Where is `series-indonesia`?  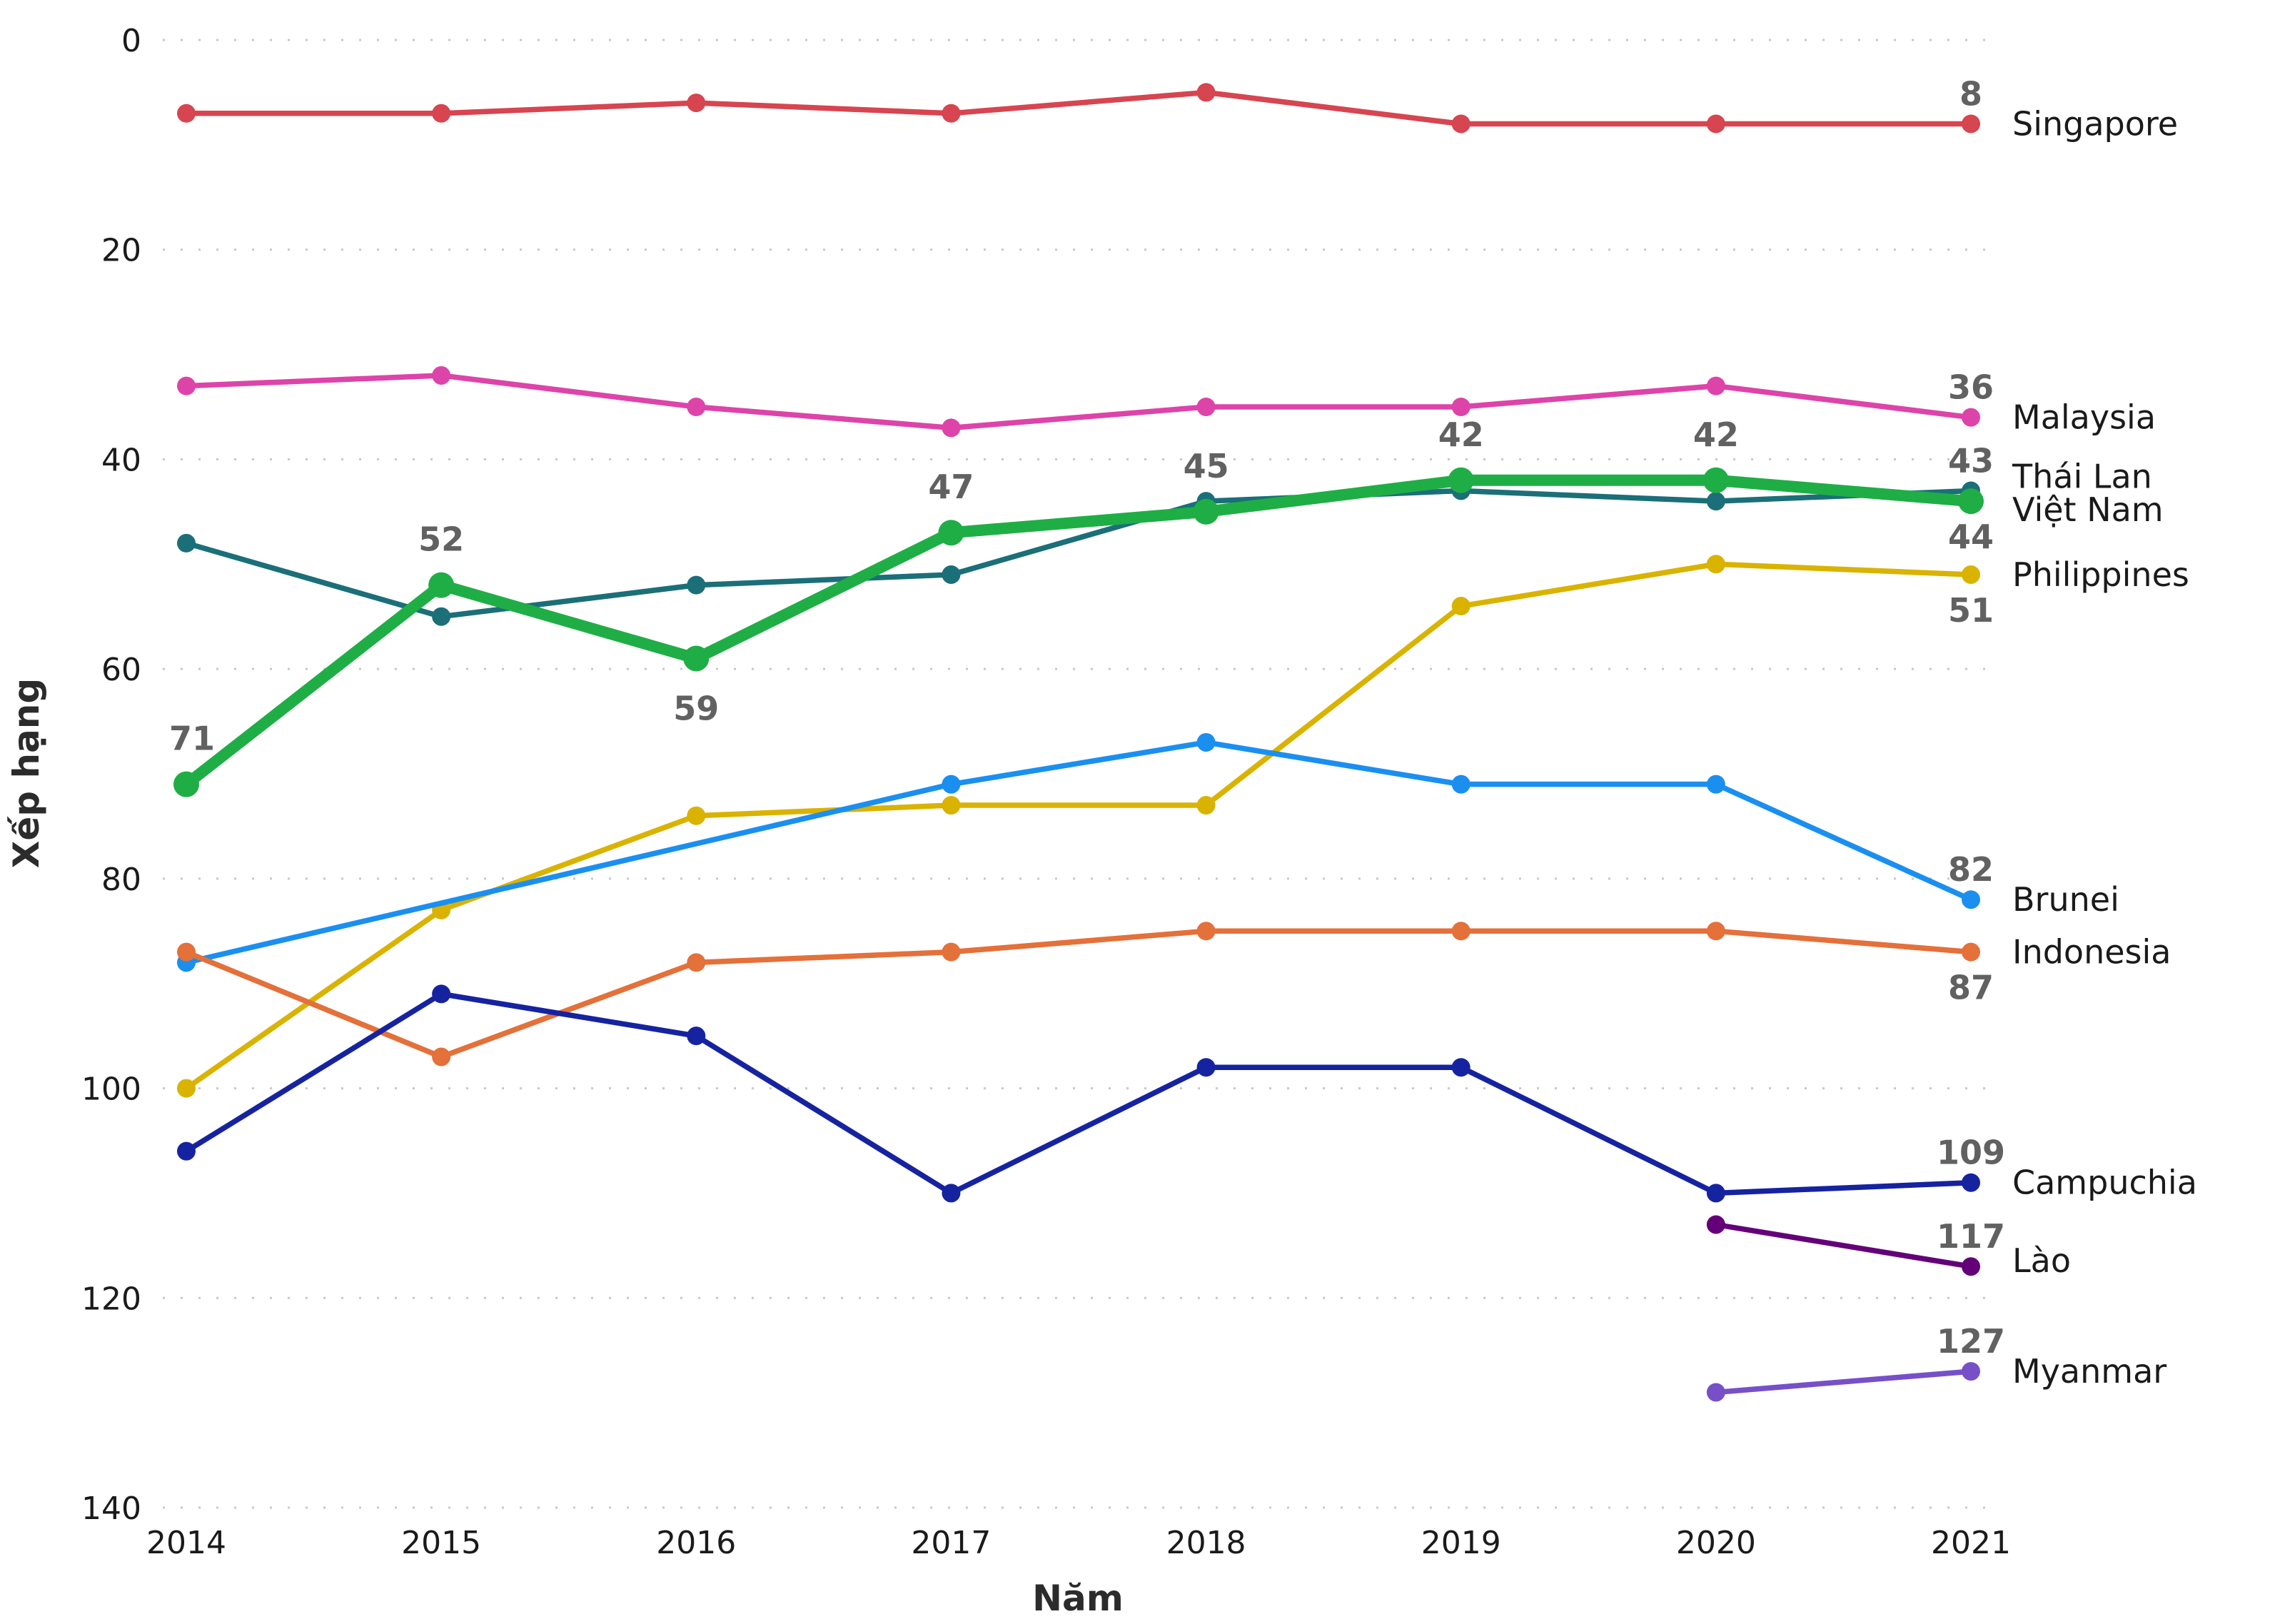
series-indonesia is located at coordinates (1078, 994).